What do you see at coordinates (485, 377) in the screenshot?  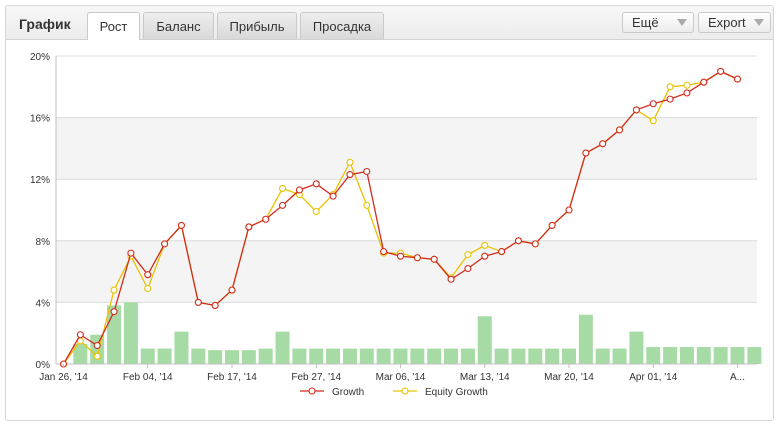 I see `x-tick-label: Mar 13, '14` at bounding box center [485, 377].